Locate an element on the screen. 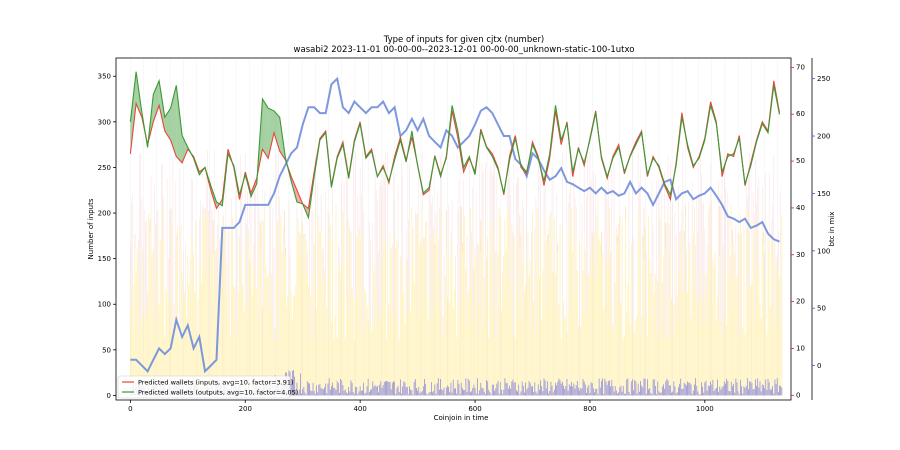  x-axis-label: Coinjoin in time is located at coordinates (461, 418).